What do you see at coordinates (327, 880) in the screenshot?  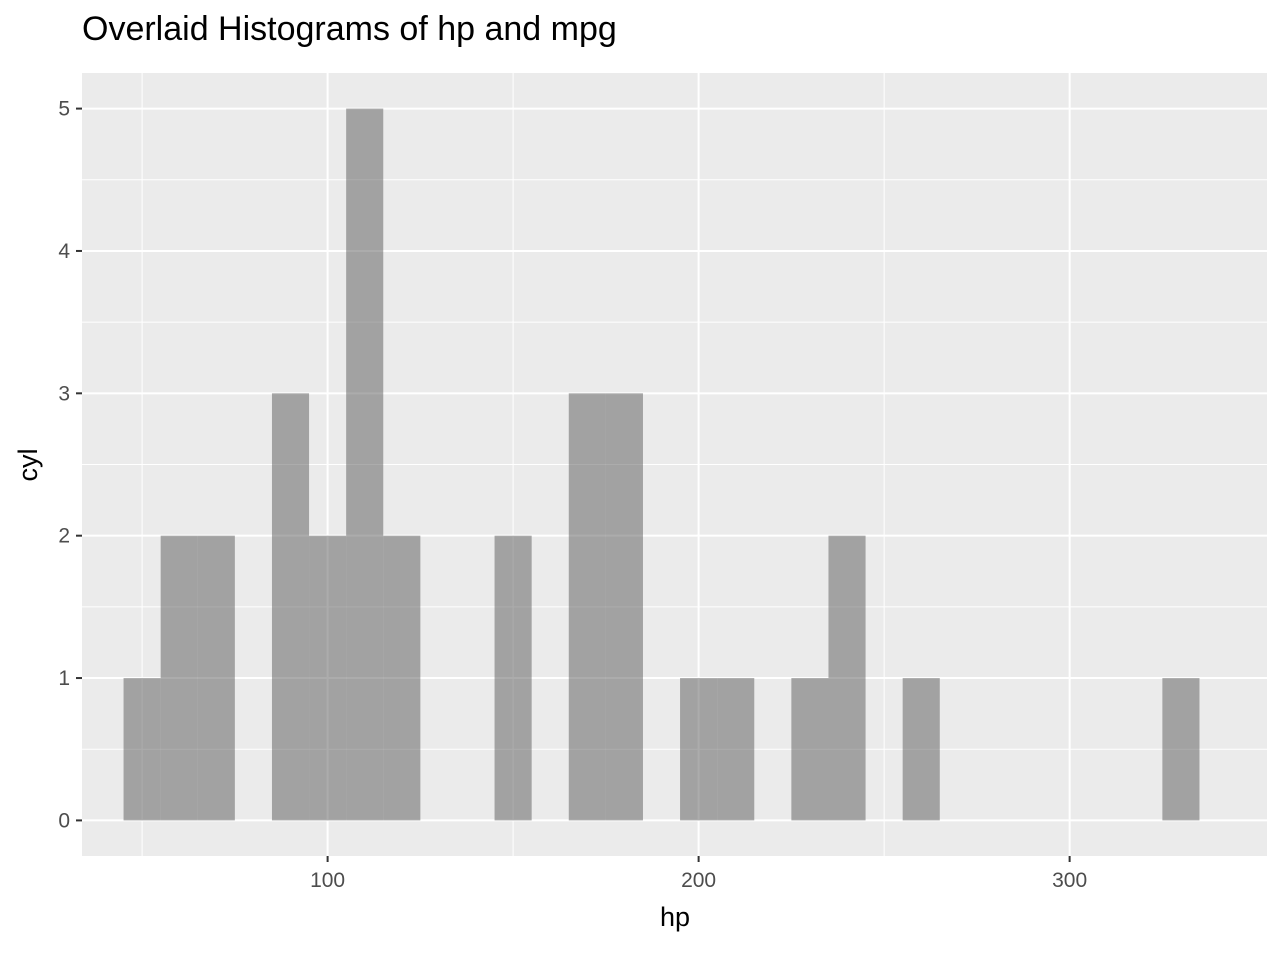 I see `x-tick-label: 100` at bounding box center [327, 880].